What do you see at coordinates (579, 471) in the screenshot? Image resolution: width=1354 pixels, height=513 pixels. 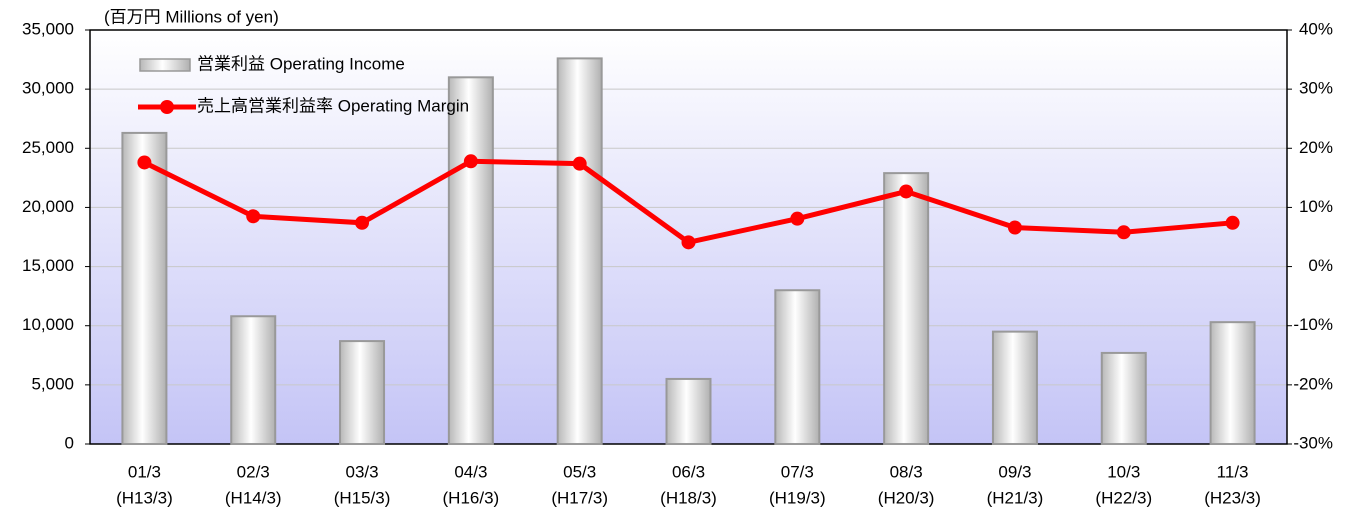 I see `x-tick-label: 05/3` at bounding box center [579, 471].